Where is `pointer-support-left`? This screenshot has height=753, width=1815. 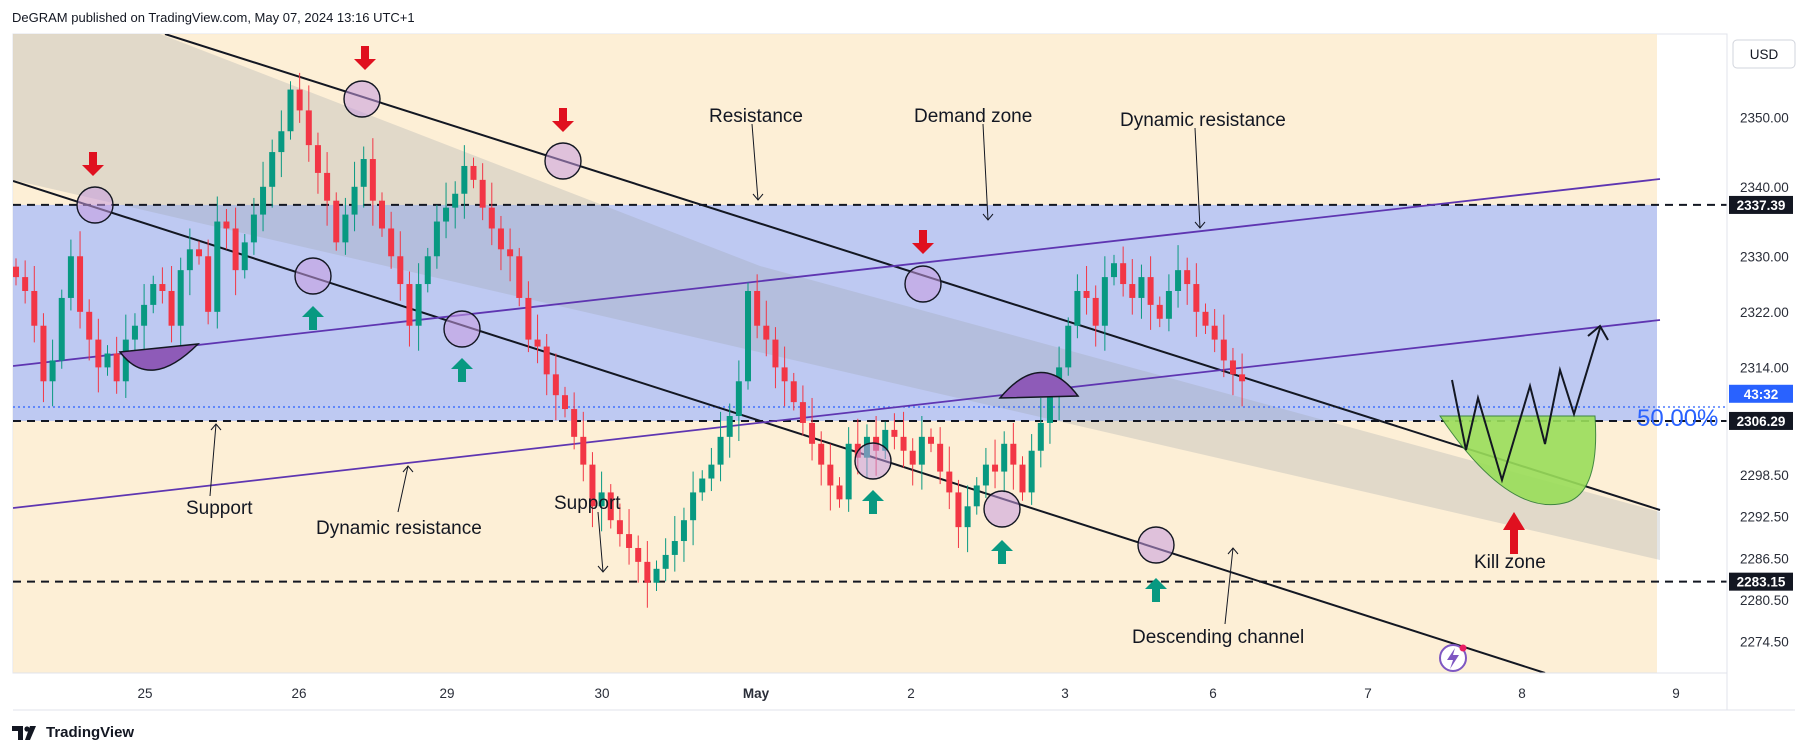
pointer-support-left is located at coordinates (213, 460).